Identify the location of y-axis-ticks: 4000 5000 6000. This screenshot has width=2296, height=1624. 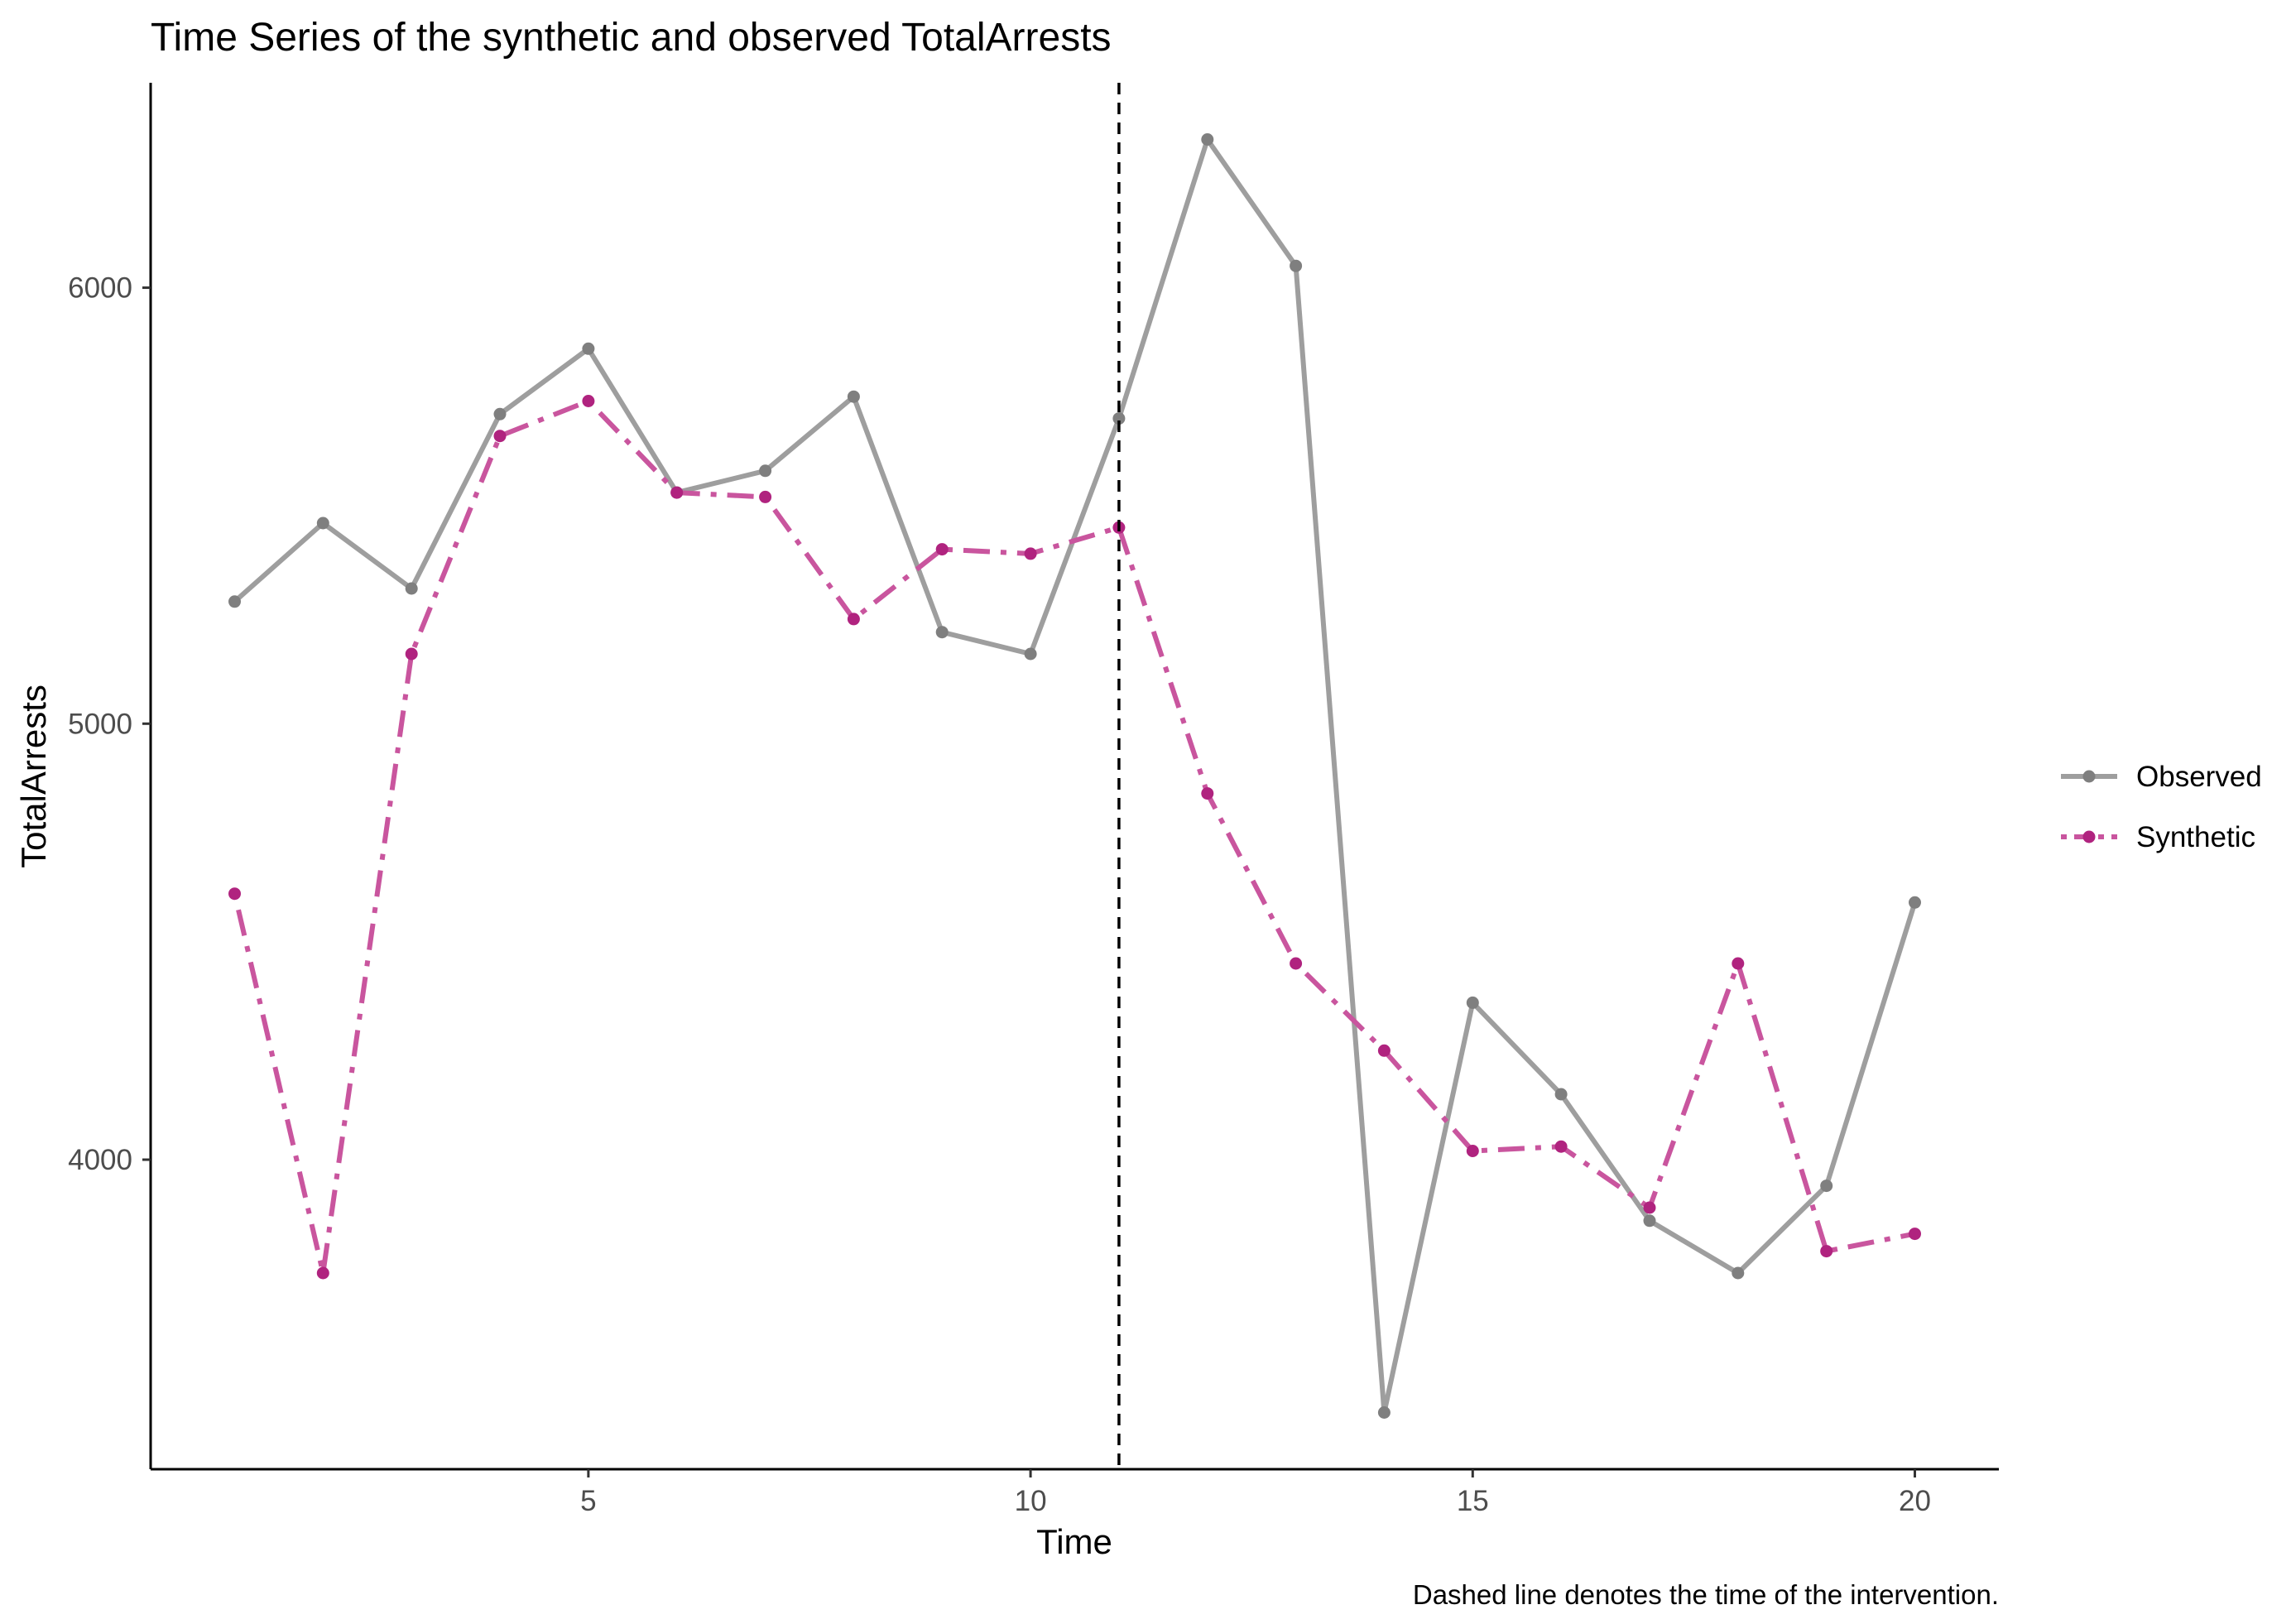
(109, 724).